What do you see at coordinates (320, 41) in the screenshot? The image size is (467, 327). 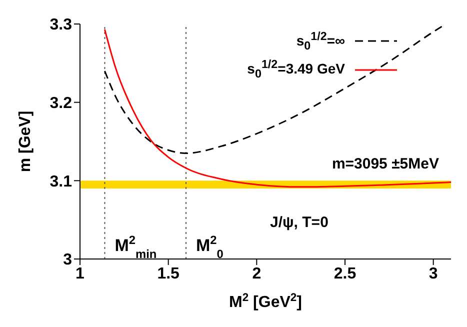 I see `legend-label: s$_{0}$$^{1/2}$=∞` at bounding box center [320, 41].